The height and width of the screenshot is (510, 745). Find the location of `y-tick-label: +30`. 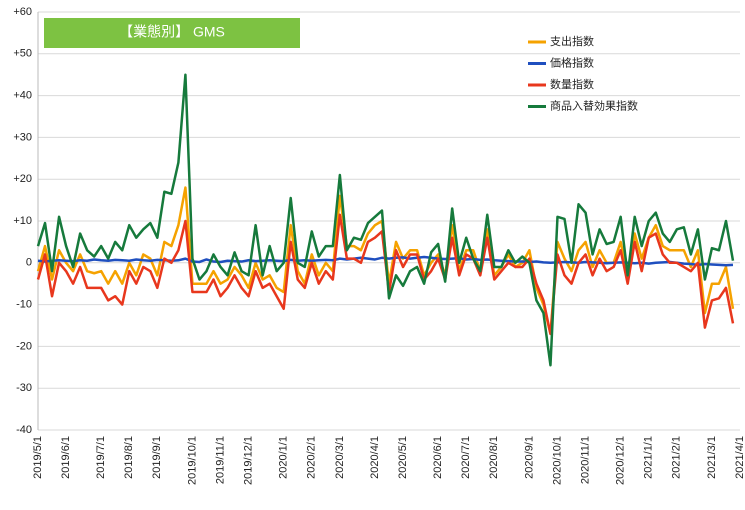

y-tick-label: +30 is located at coordinates (22, 137).